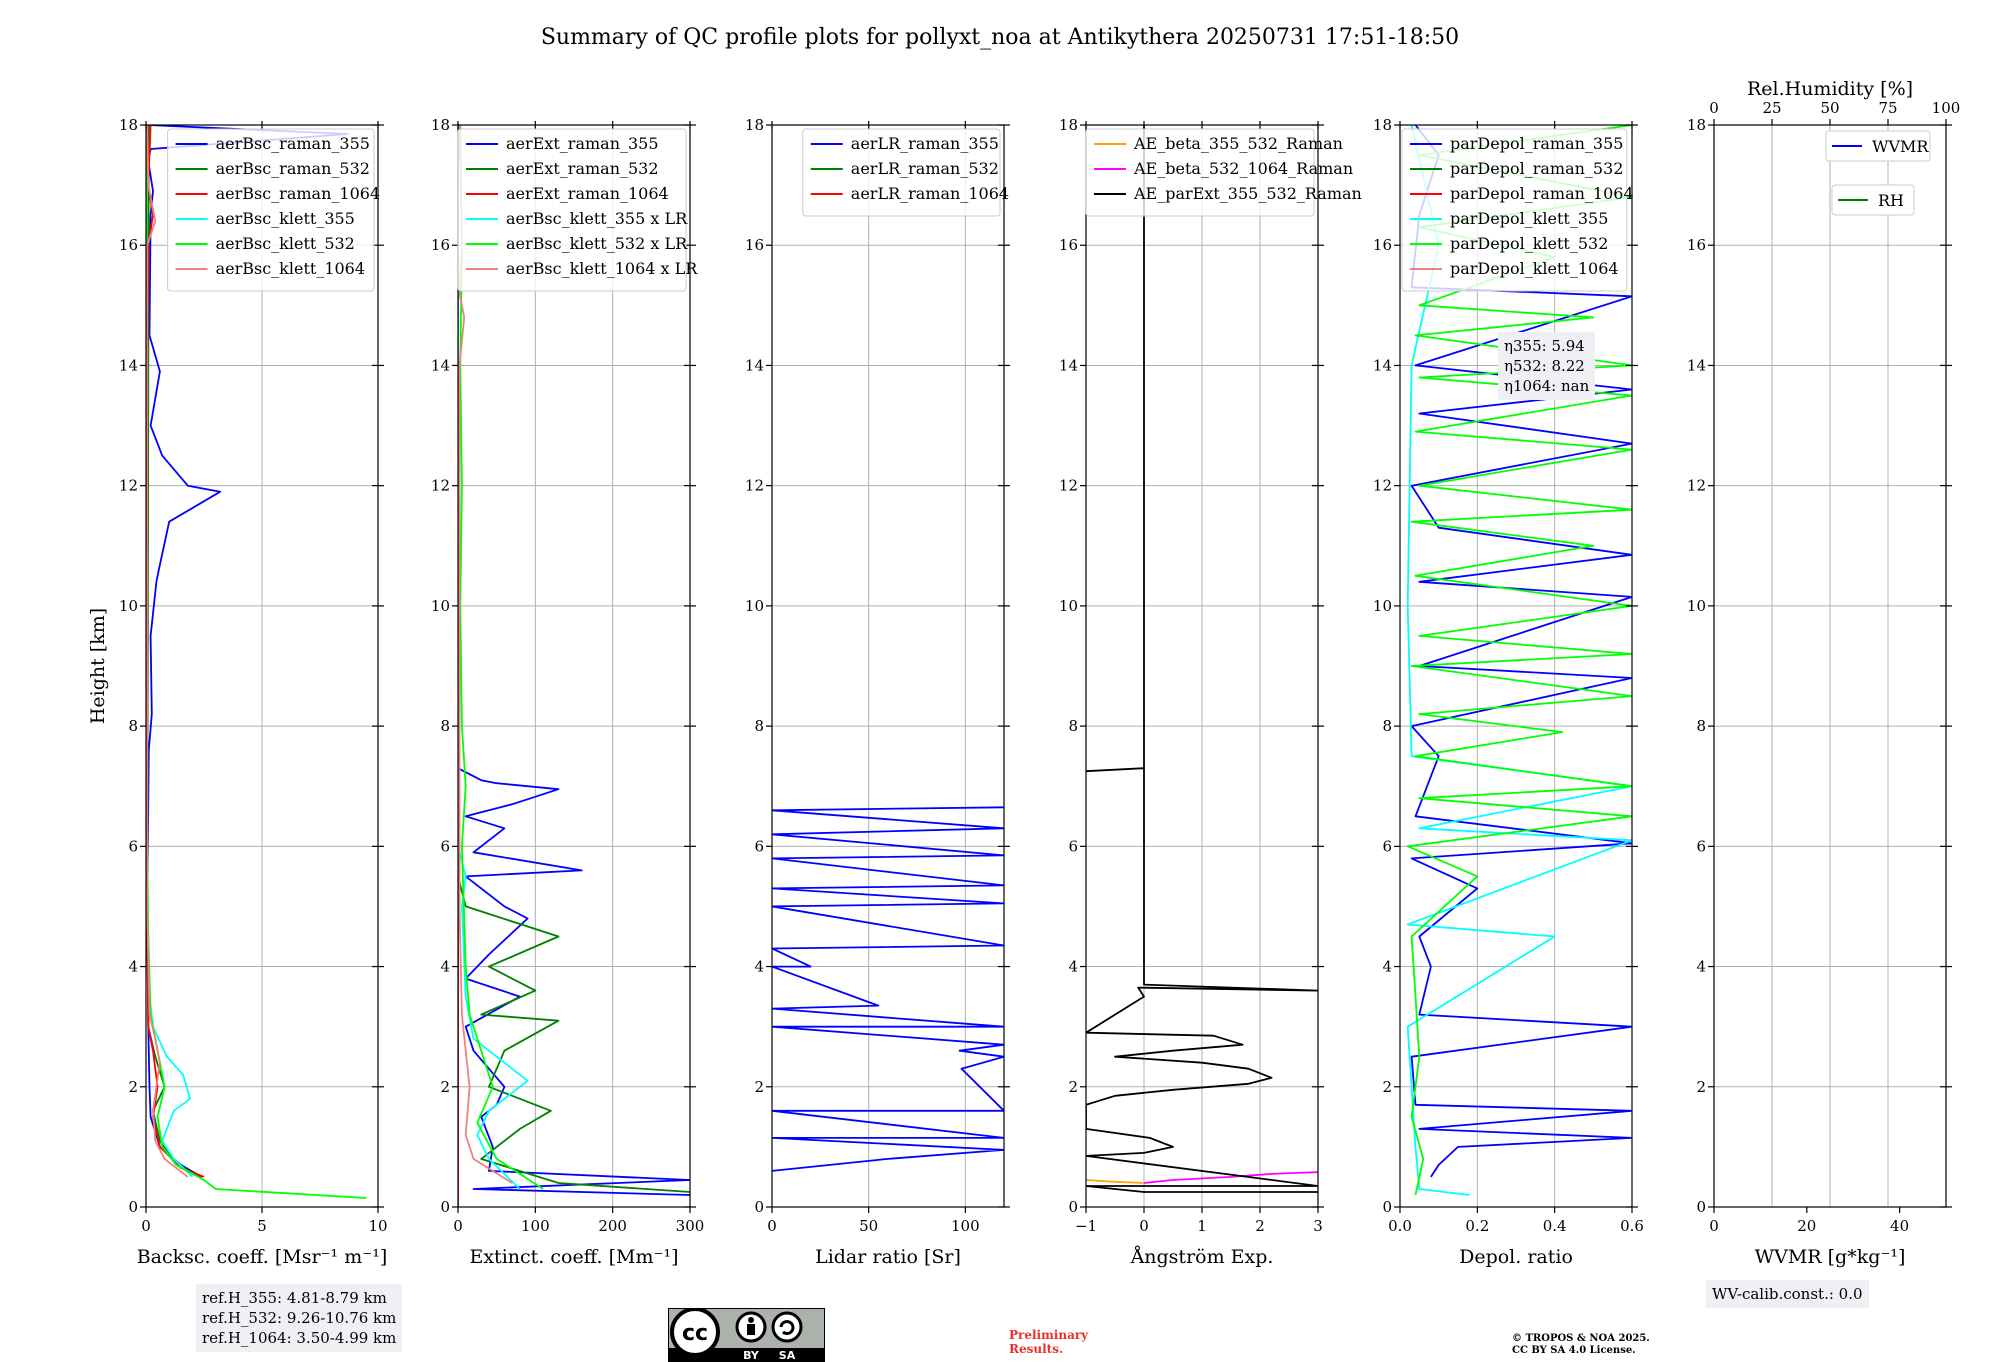 Image resolution: width=2000 pixels, height=1362 pixels. Describe the element at coordinates (1036, 1349) in the screenshot. I see `preliminary-line-2: Results.` at that location.